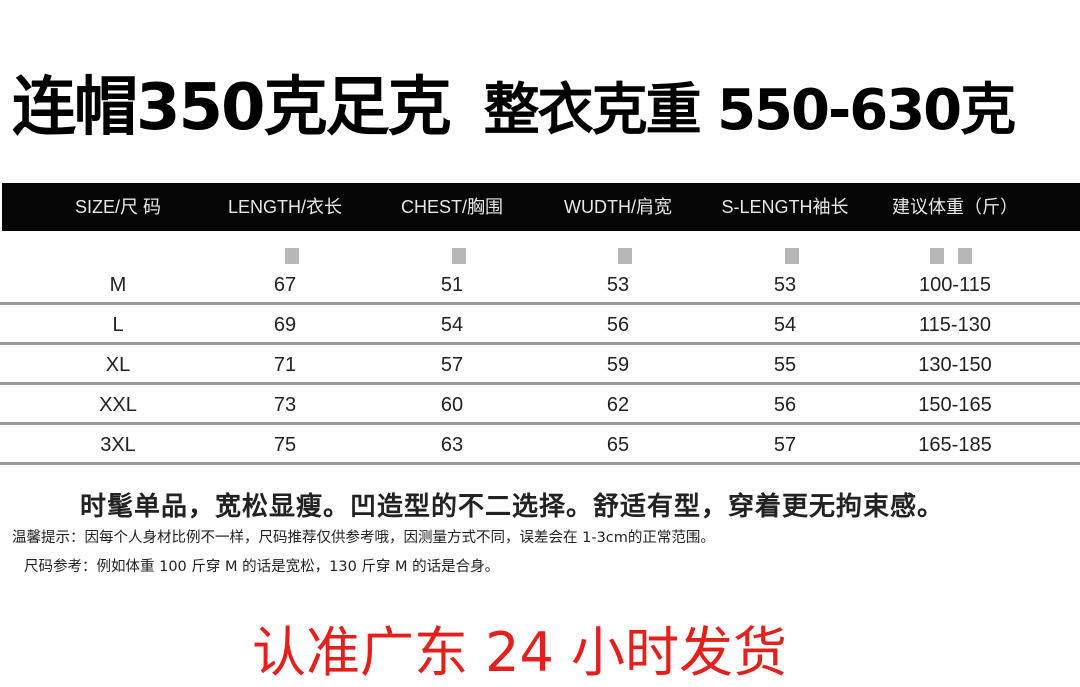 This screenshot has width=1080, height=687. I want to click on table-row: L 69 54 56 54 115-130, so click(540, 325).